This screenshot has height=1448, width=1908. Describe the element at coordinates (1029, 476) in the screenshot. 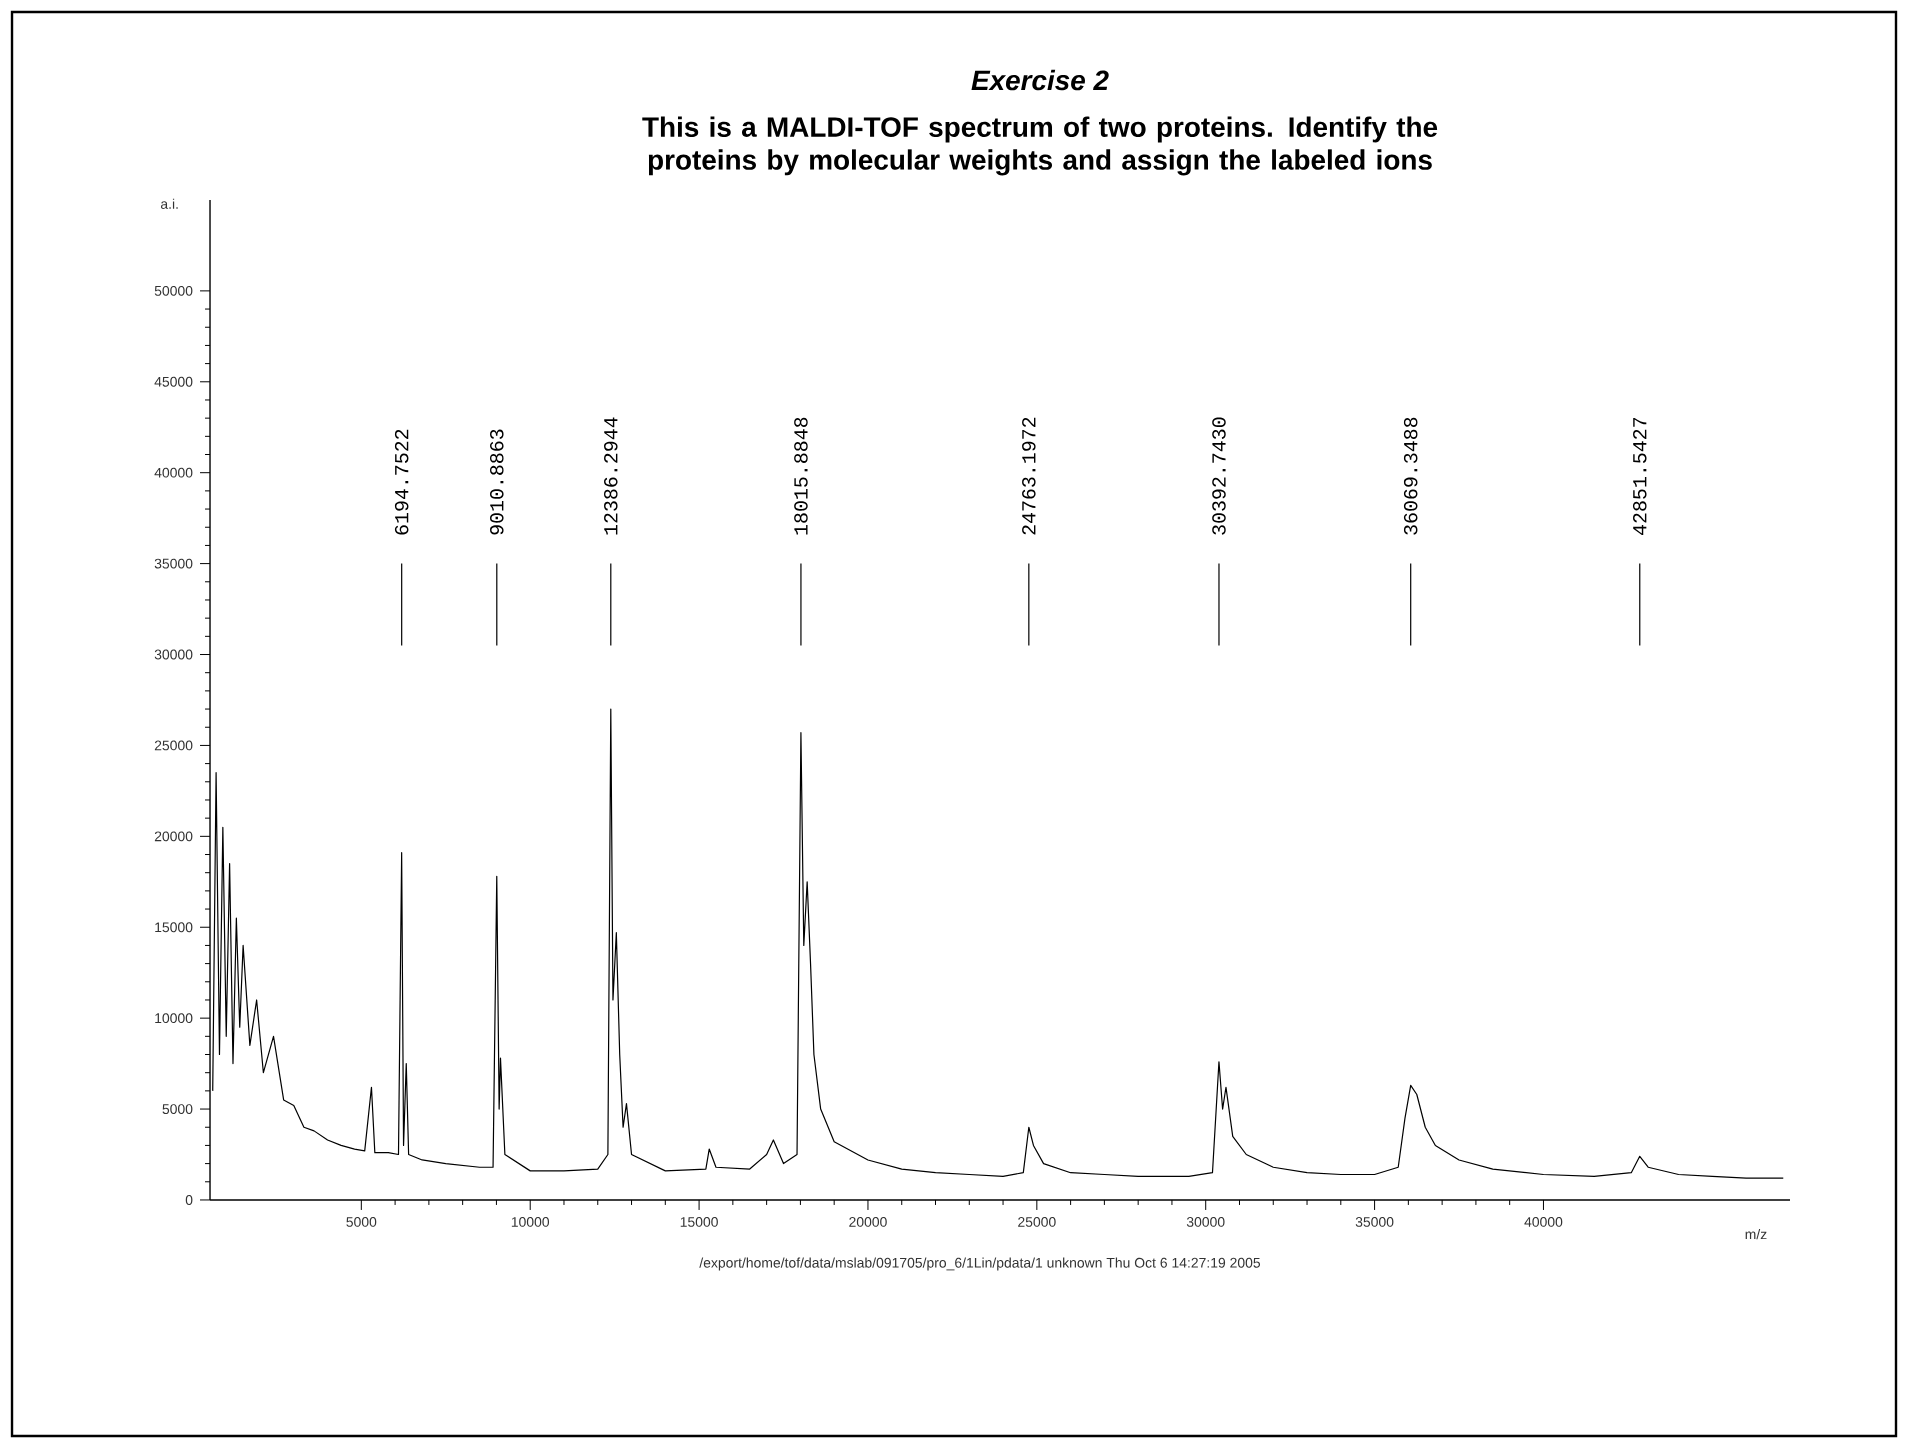

I see `ref-line-label: 24763.1972` at that location.